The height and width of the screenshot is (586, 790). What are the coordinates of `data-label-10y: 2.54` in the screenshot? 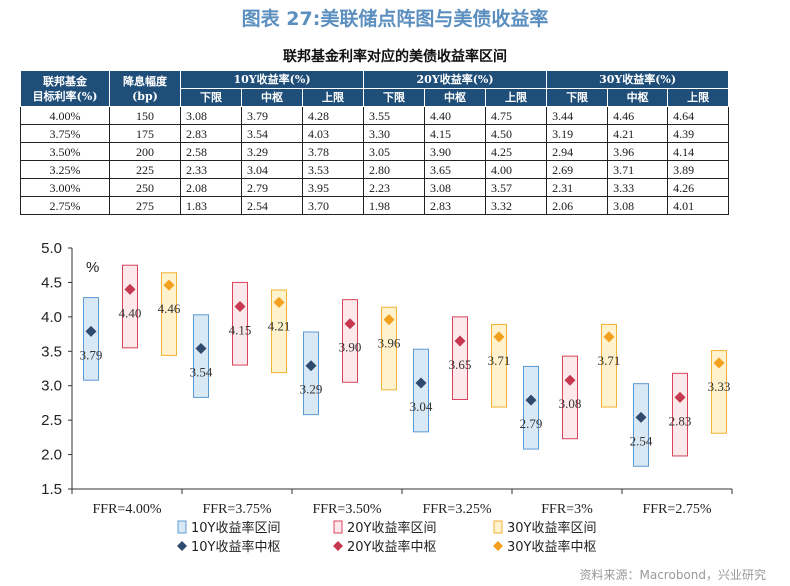 It's located at (641, 440).